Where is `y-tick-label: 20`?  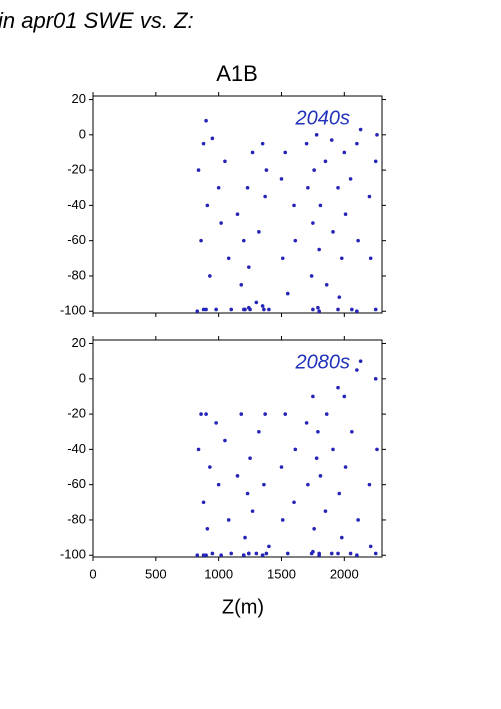 y-tick-label: 20 is located at coordinates (79, 98).